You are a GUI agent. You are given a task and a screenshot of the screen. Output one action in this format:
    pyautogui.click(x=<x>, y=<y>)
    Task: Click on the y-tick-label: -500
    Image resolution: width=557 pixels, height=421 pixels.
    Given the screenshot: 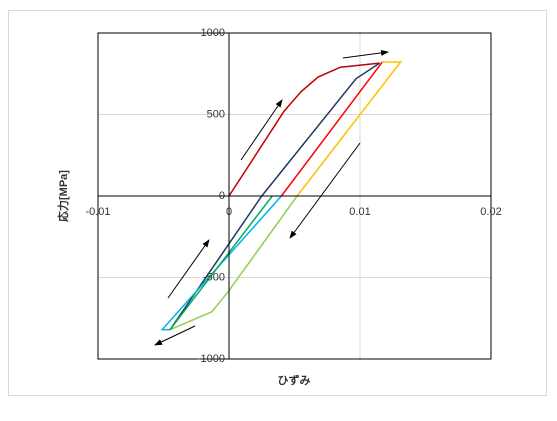 What is the action you would take?
    pyautogui.click(x=214, y=277)
    